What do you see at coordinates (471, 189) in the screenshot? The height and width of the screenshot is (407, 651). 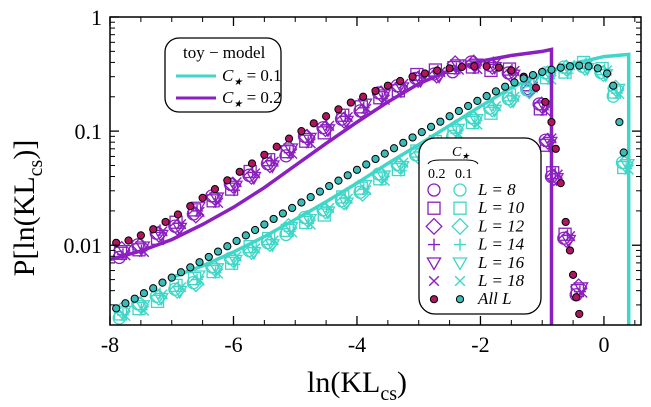 I see `legend-L-row: L = 8` at bounding box center [471, 189].